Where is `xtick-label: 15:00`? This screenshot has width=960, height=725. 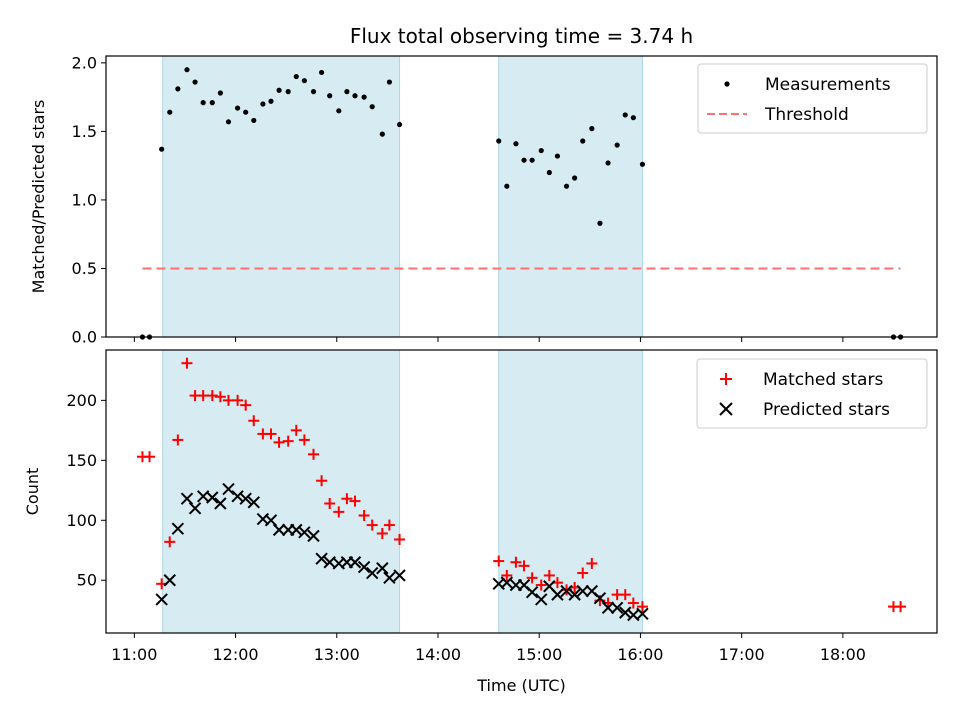
xtick-label: 15:00 is located at coordinates (539, 654).